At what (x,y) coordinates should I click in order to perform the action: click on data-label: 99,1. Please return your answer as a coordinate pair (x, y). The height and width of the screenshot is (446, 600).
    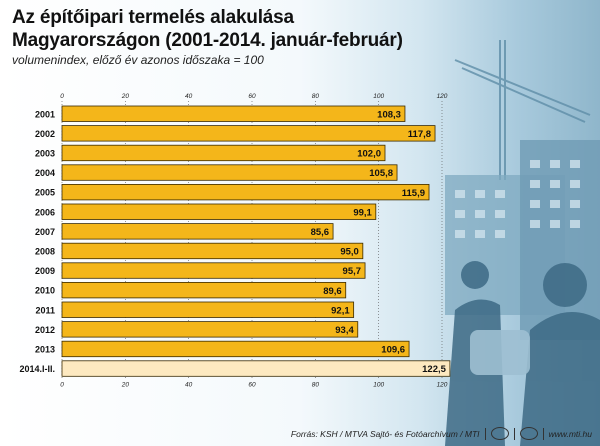
    Looking at the image, I should click on (362, 212).